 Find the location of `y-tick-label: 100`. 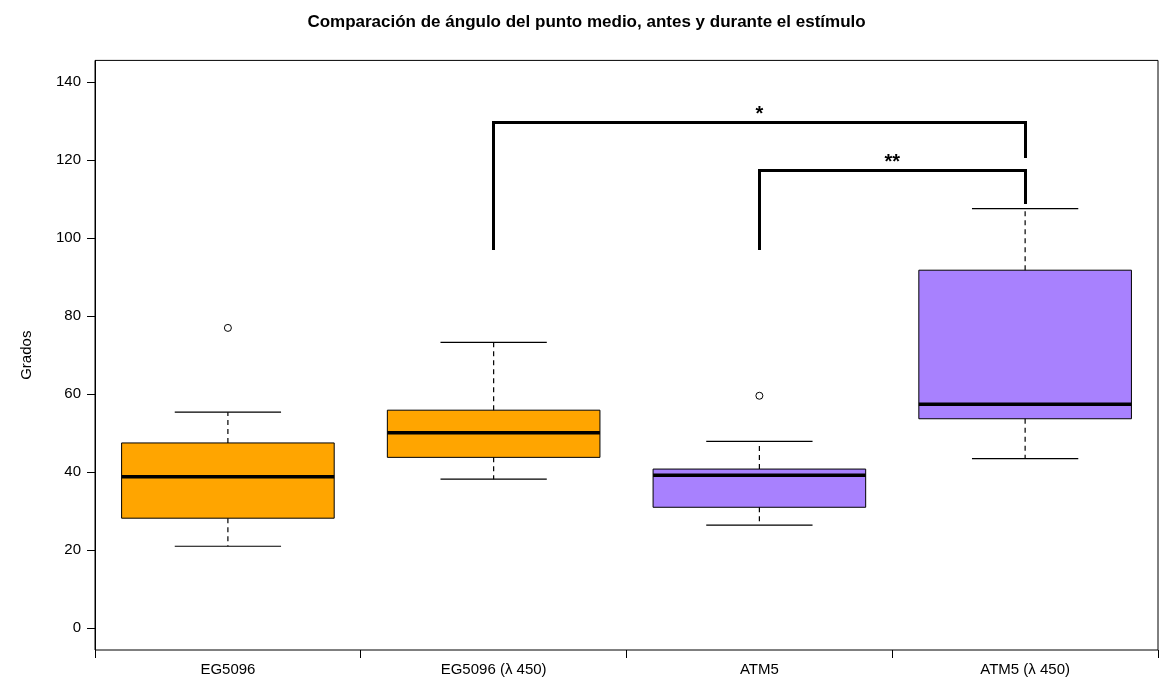

y-tick-label: 100 is located at coordinates (69, 237).